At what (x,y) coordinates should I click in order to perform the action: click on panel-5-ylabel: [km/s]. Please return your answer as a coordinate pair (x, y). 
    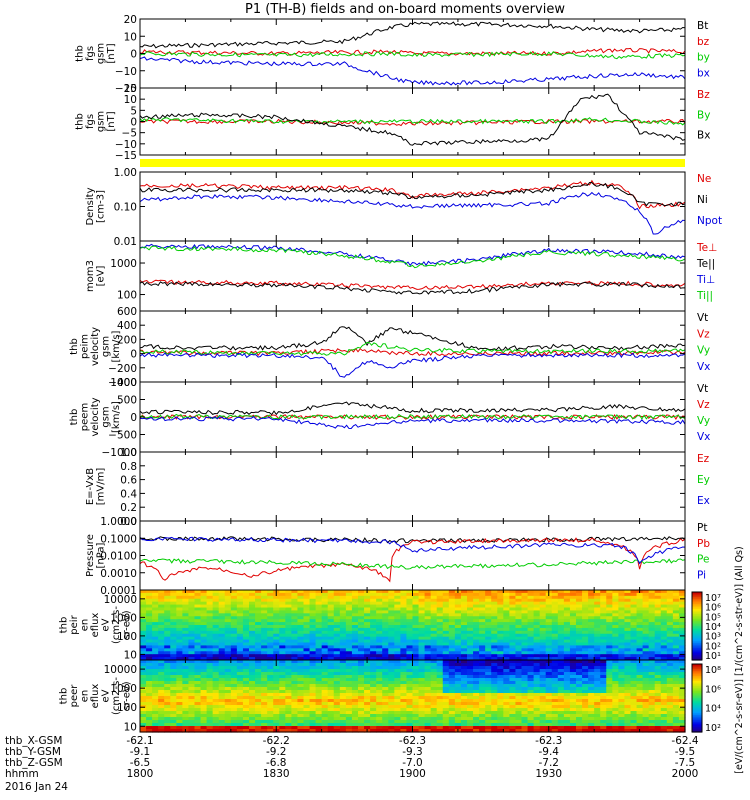
    Looking at the image, I should click on (116, 346).